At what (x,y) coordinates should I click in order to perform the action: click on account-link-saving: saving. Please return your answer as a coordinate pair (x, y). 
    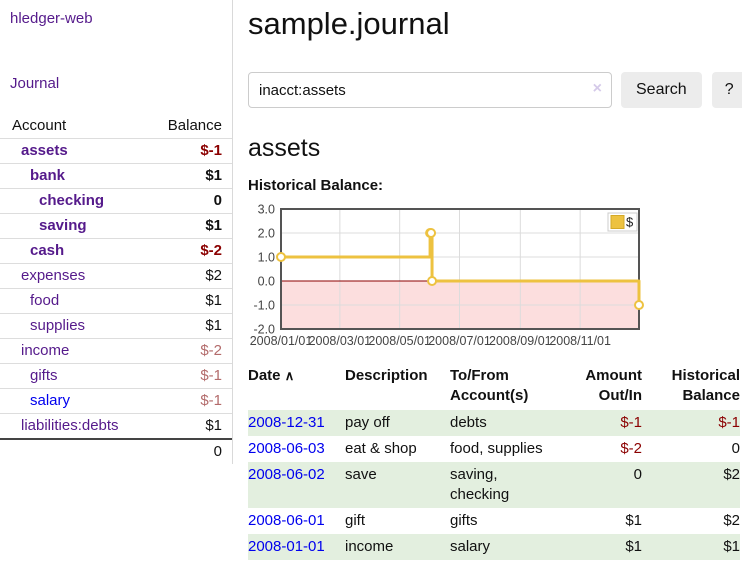
    Looking at the image, I should click on (63, 225).